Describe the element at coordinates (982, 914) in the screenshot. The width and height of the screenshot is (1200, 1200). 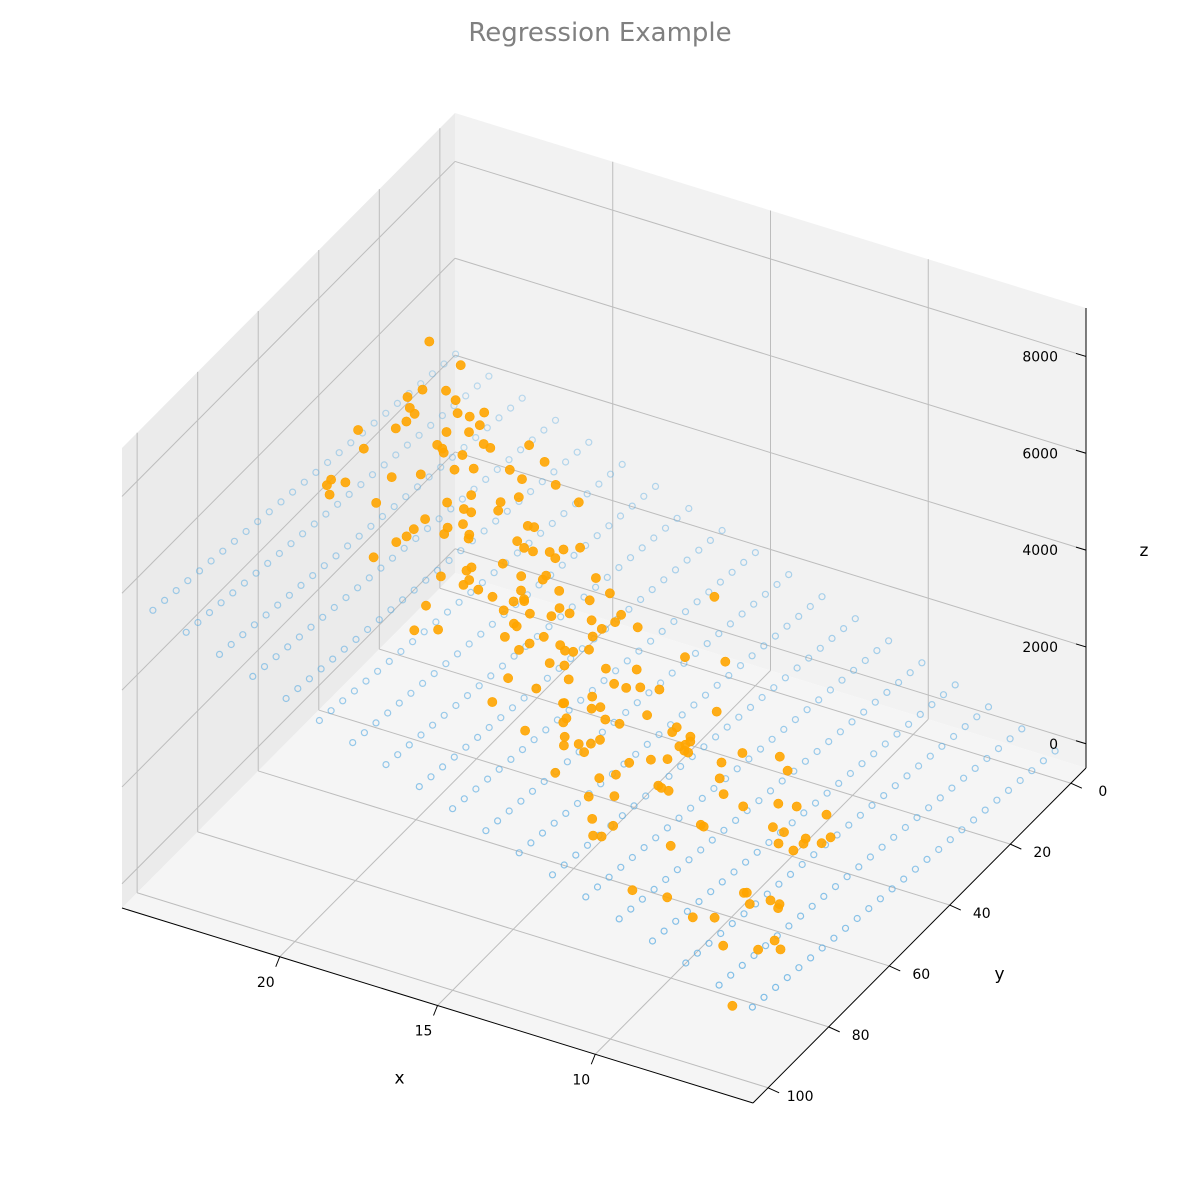
I see `y-tick-label: 40` at that location.